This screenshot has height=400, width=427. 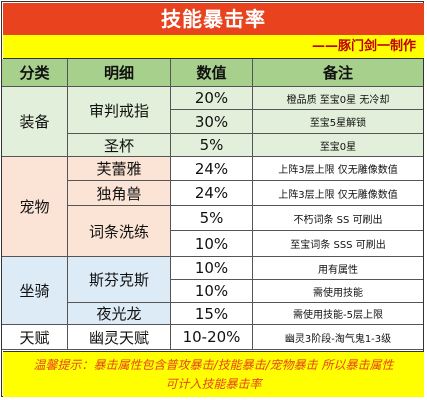 What do you see at coordinates (119, 193) in the screenshot?
I see `item-name-dujiaoshou: 独角兽` at bounding box center [119, 193].